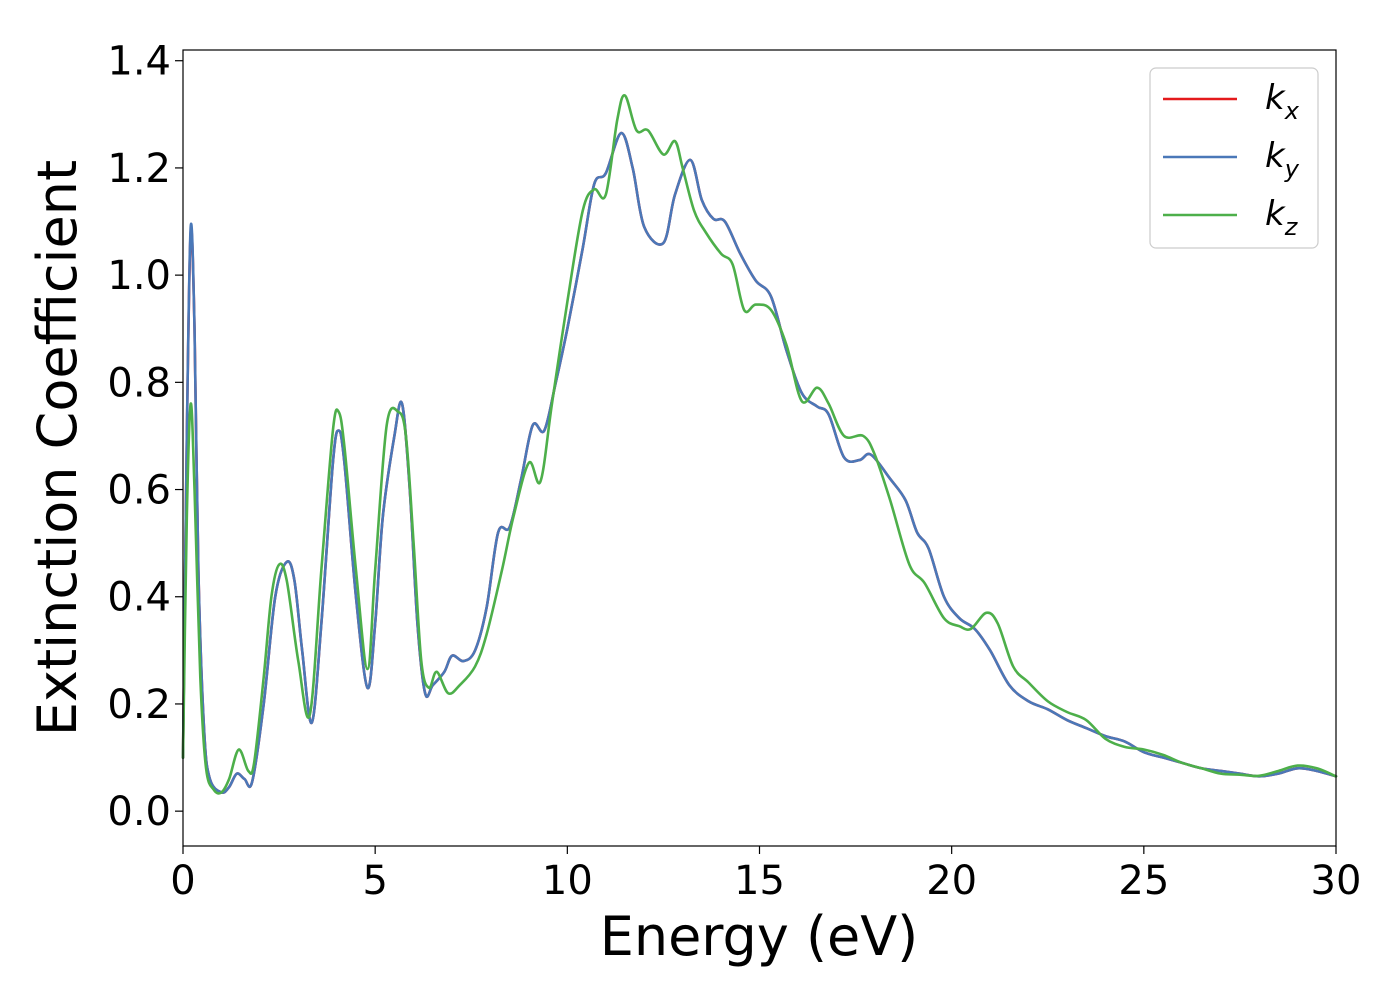  Describe the element at coordinates (139, 276) in the screenshot. I see `y-tick-label: 1.0` at that location.